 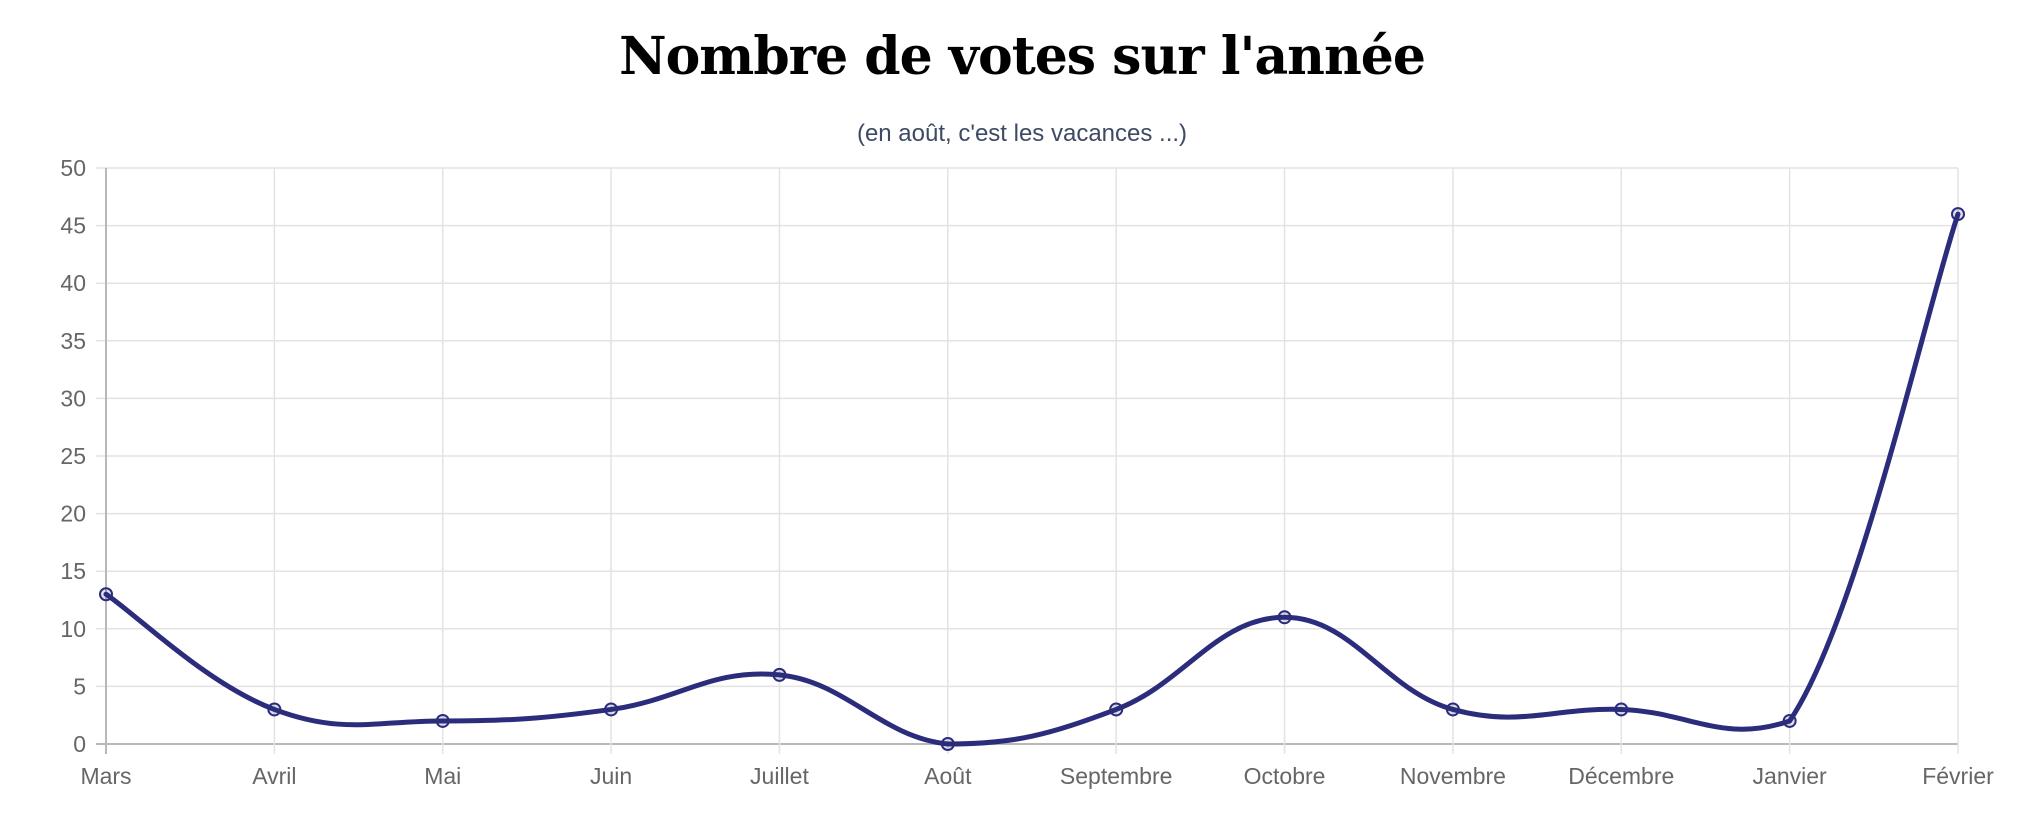 What do you see at coordinates (1453, 776) in the screenshot?
I see `x-tick-label: Novembre` at bounding box center [1453, 776].